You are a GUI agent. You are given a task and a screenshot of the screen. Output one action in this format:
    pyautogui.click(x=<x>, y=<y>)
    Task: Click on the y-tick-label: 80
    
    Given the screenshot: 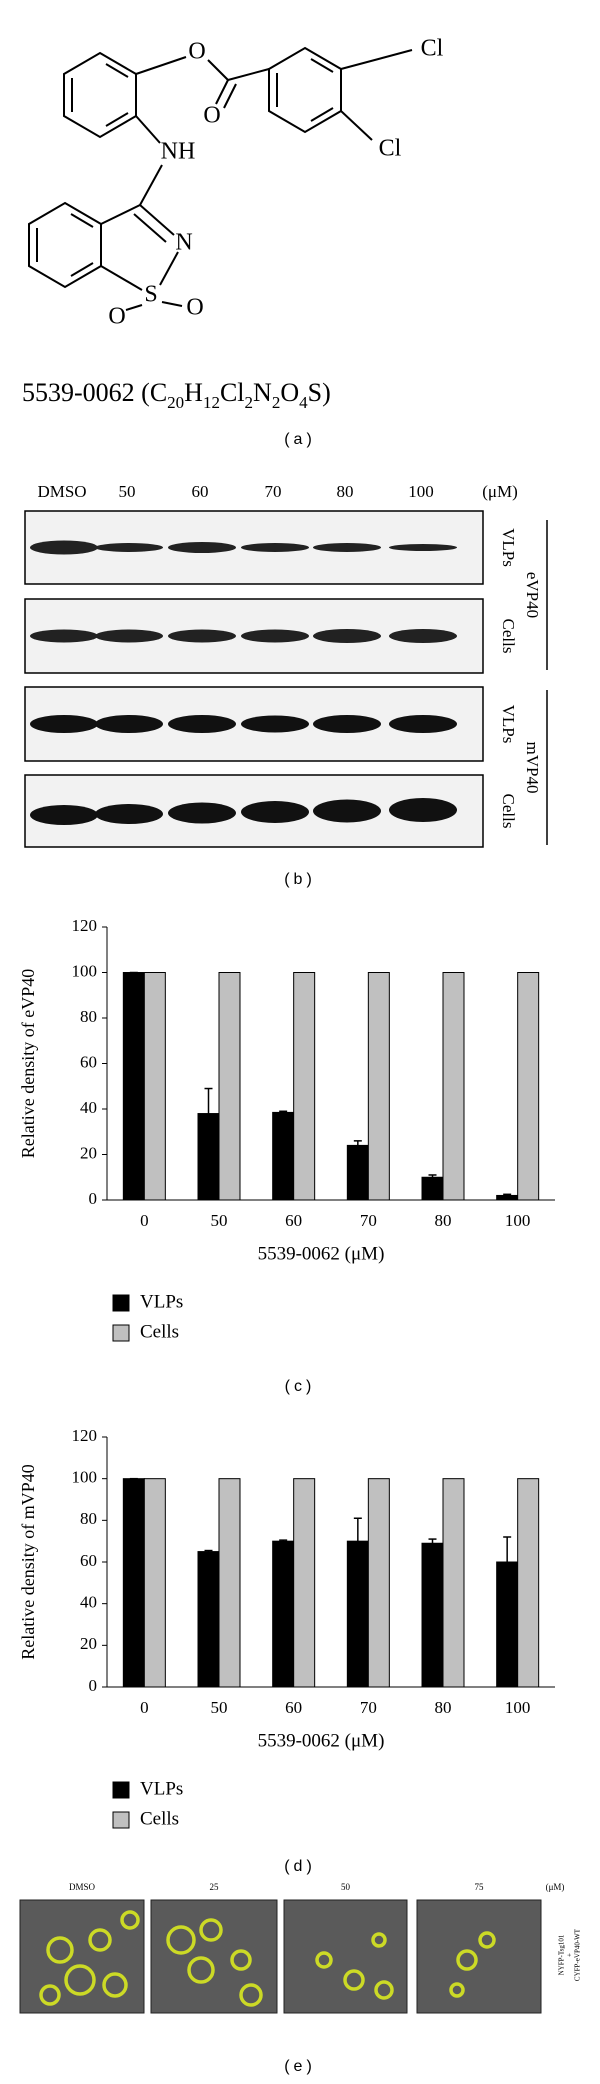 What is the action you would take?
    pyautogui.click(x=88, y=1016)
    